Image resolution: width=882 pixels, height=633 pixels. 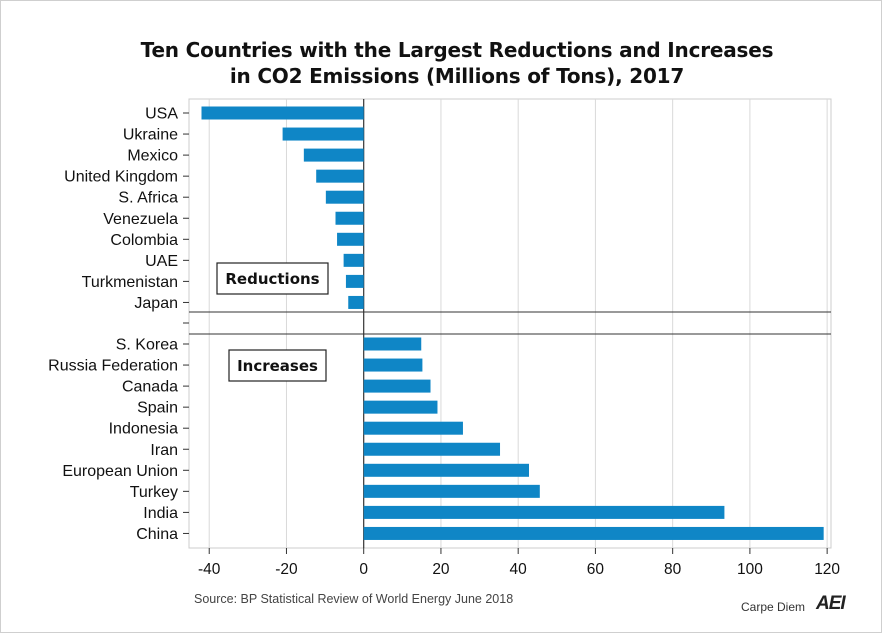 What do you see at coordinates (157, 408) in the screenshot?
I see `category-label: Spain` at bounding box center [157, 408].